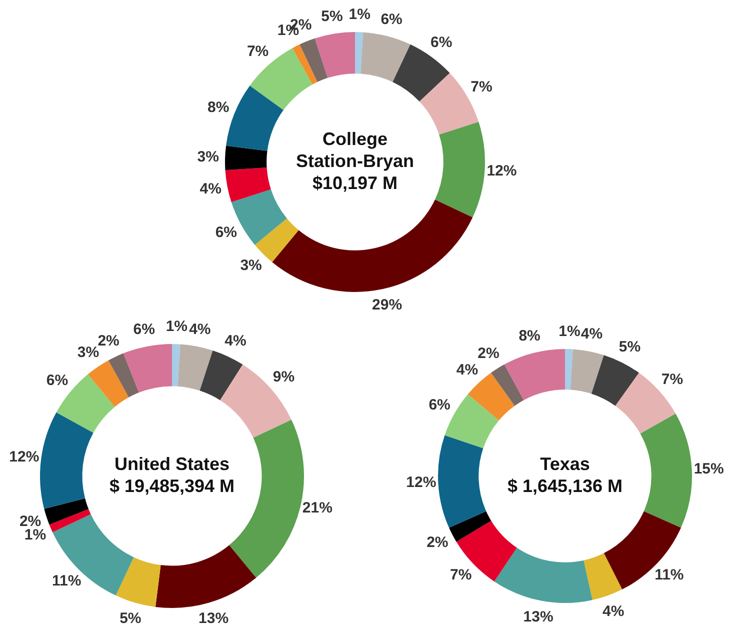 This screenshot has height=636, width=738. I want to click on data-label: 9%, so click(283, 377).